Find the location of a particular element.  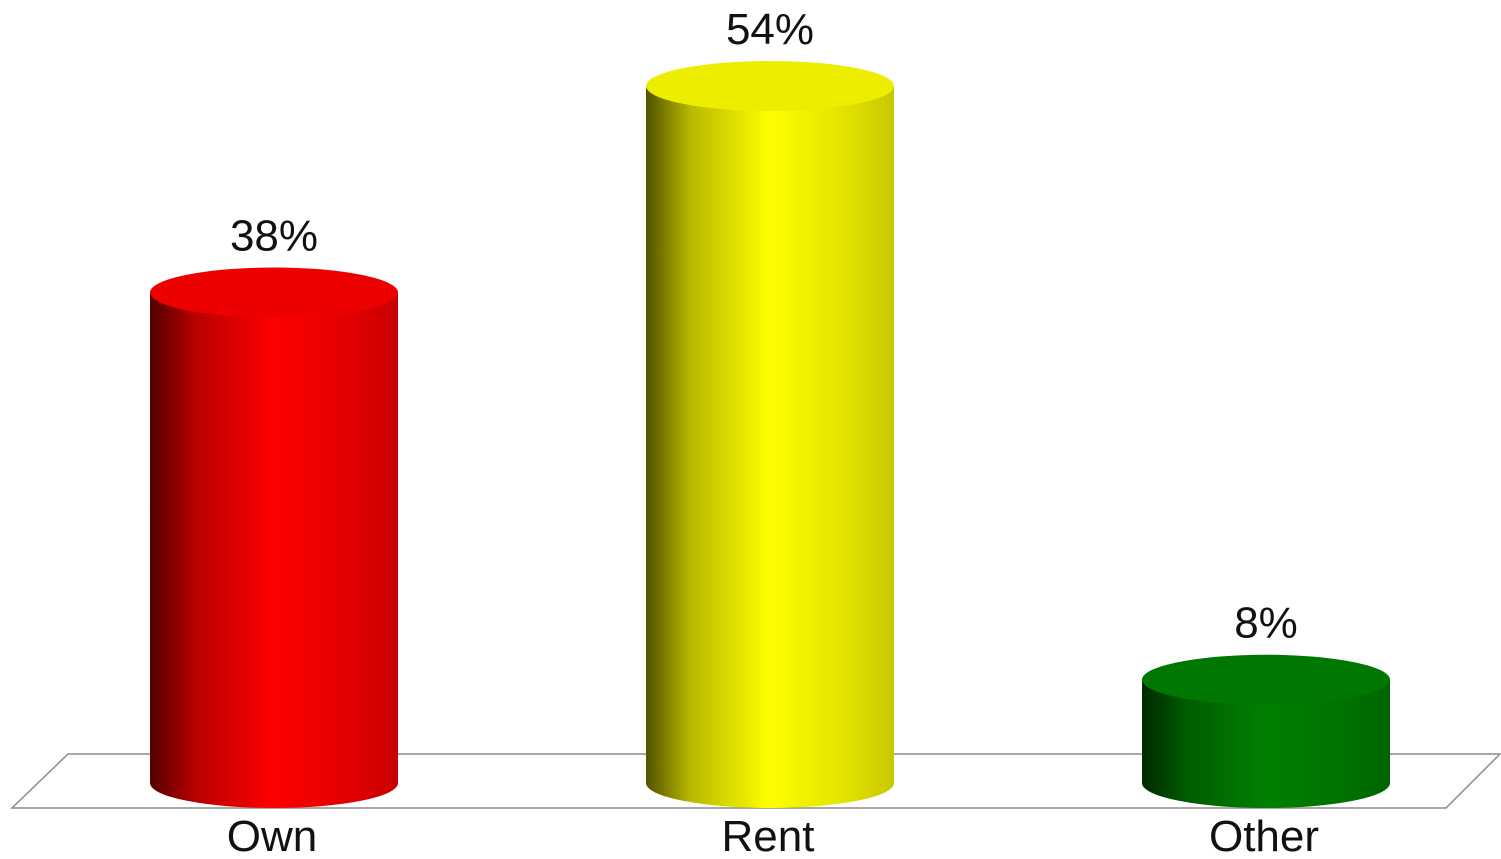

bar-top-own is located at coordinates (274, 292).